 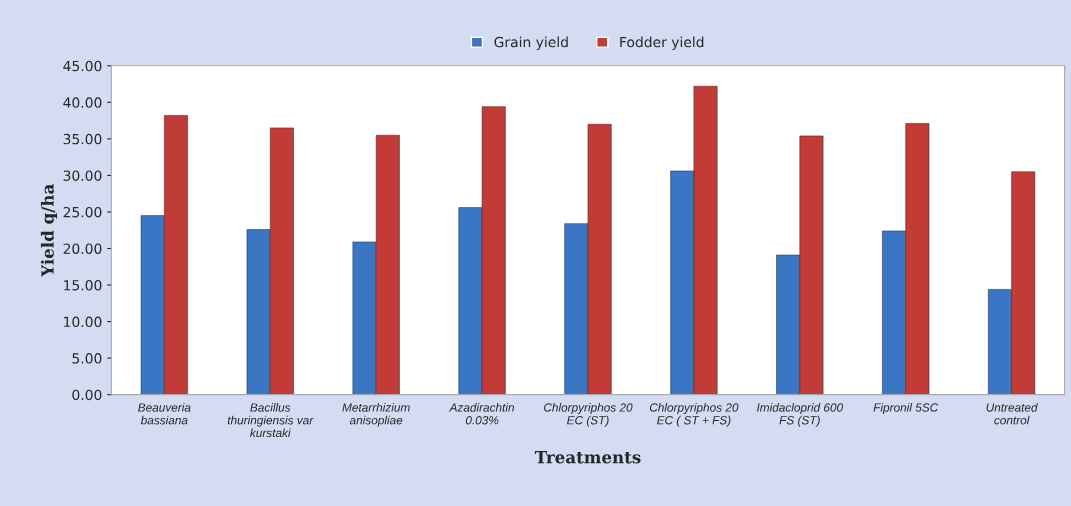 I want to click on y-tick-label: 5.00, so click(x=87, y=358).